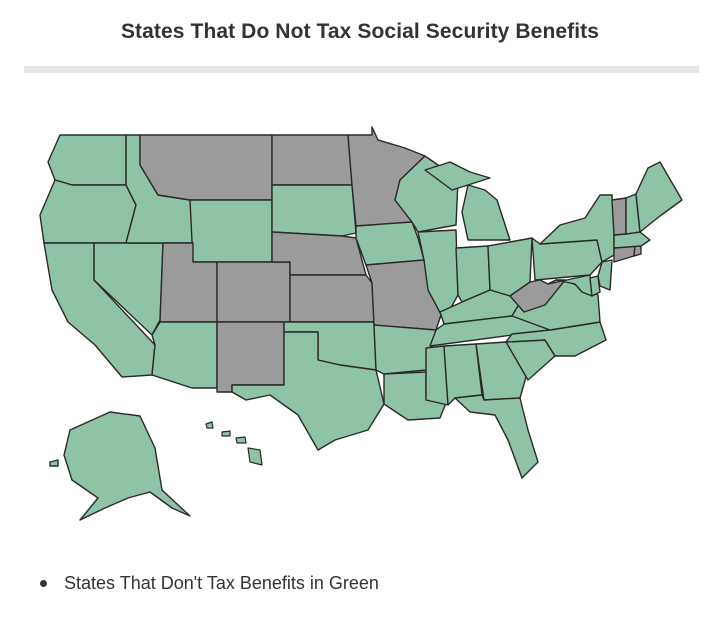 The height and width of the screenshot is (644, 720). I want to click on state-montana, so click(206, 167).